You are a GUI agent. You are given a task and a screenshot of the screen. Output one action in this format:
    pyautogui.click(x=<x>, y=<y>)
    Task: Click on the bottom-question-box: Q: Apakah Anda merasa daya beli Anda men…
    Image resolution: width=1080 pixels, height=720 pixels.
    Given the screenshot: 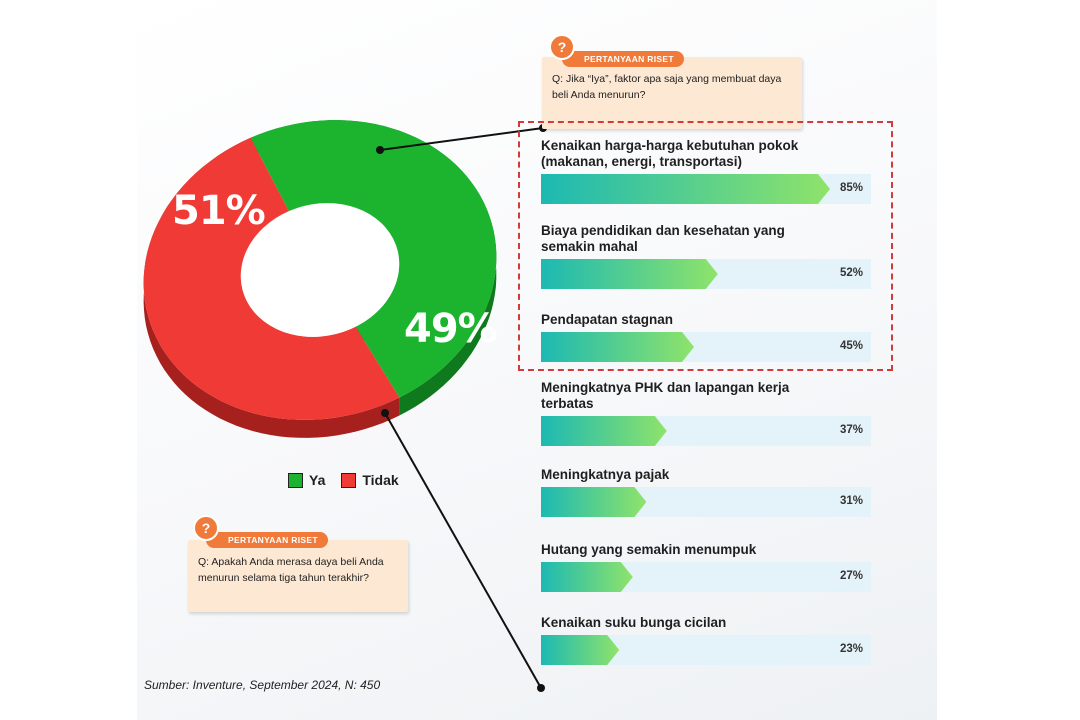 What is the action you would take?
    pyautogui.click(x=298, y=576)
    